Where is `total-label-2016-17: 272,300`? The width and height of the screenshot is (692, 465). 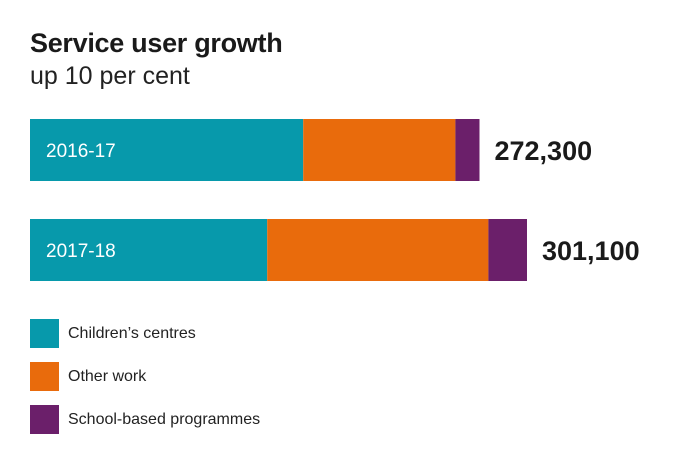
total-label-2016-17: 272,300 is located at coordinates (544, 151).